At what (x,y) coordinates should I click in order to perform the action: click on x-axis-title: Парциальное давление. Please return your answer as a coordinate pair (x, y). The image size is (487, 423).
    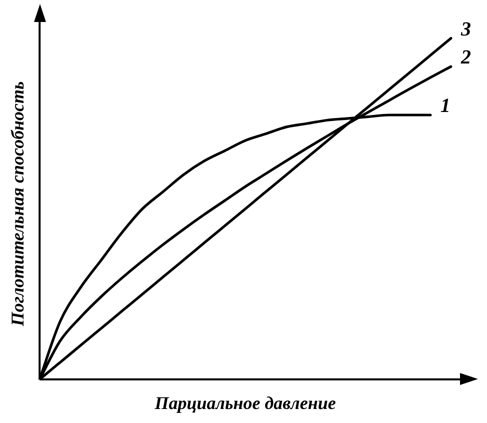
    Looking at the image, I should click on (245, 402).